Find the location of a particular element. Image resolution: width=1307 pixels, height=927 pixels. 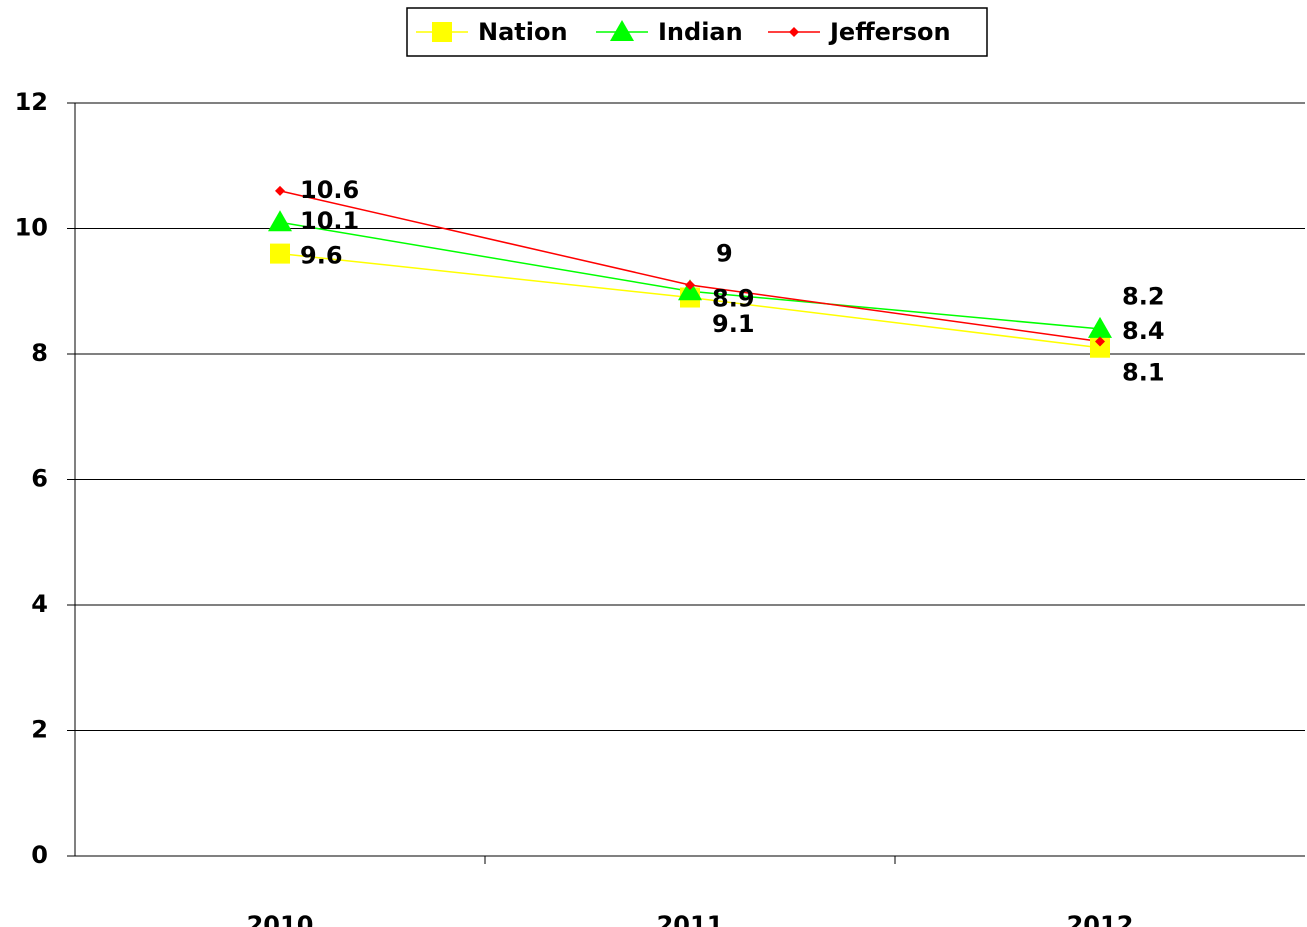

data-label: 10.1 is located at coordinates (329, 221).